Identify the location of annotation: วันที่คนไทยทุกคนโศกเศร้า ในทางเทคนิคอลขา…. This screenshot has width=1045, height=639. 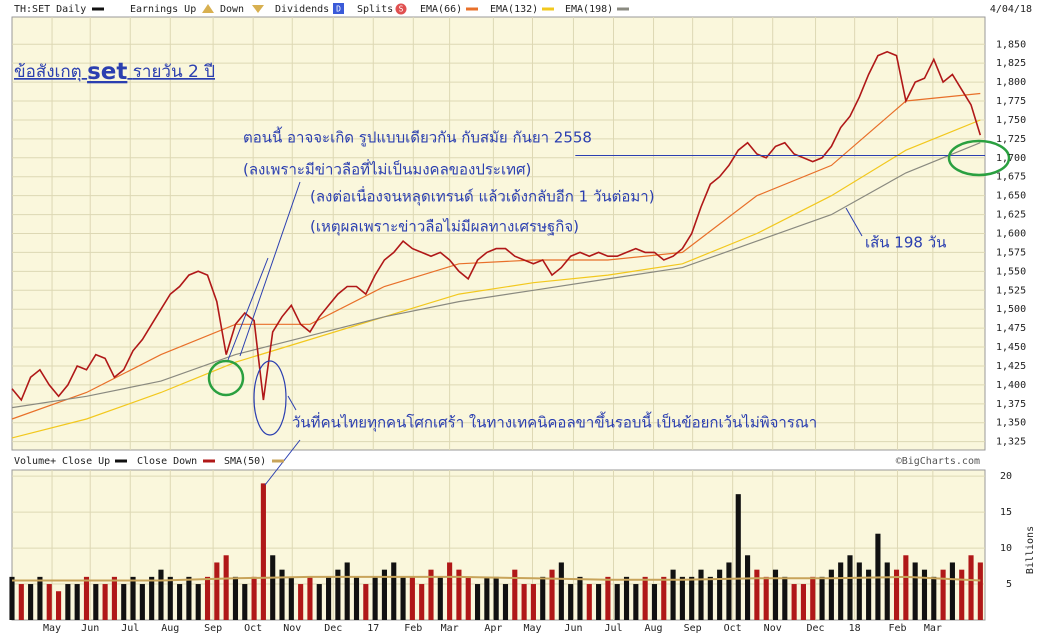
(554, 422).